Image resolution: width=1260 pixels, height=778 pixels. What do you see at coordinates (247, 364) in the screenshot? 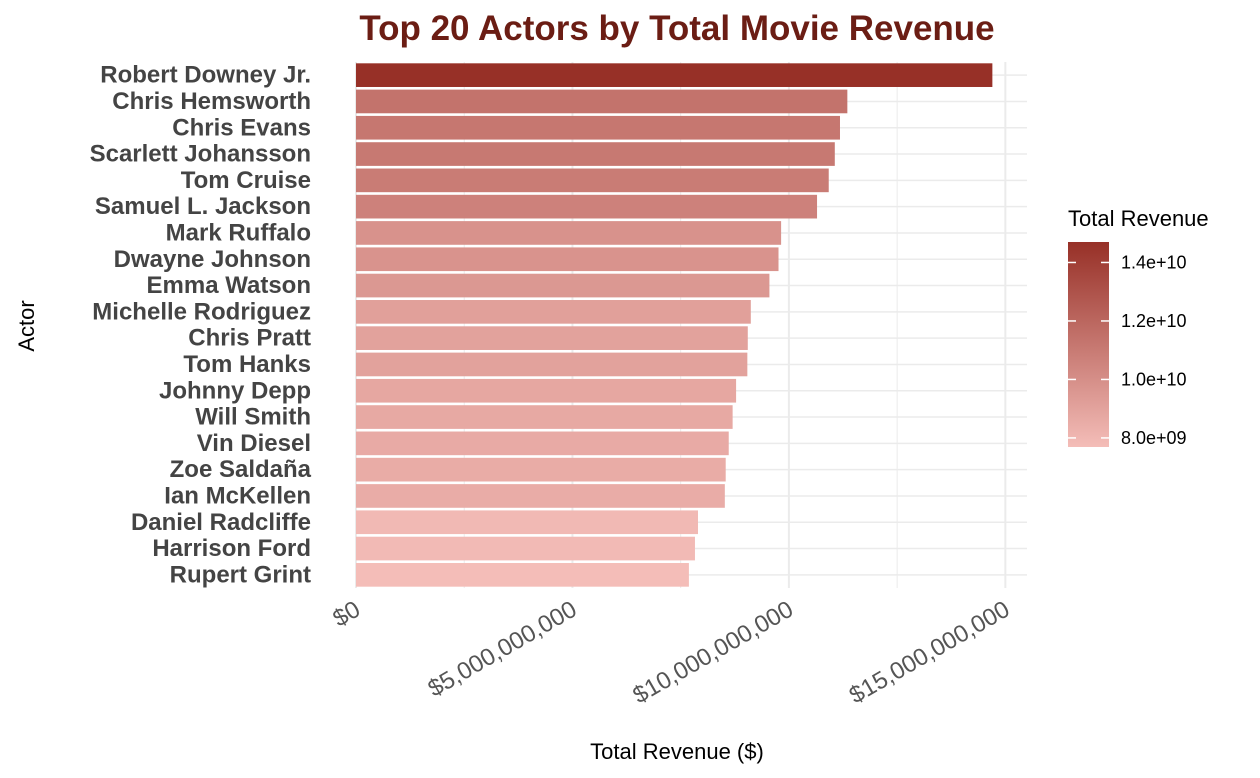
I see `y-tick-label-11: Tom Hanks` at bounding box center [247, 364].